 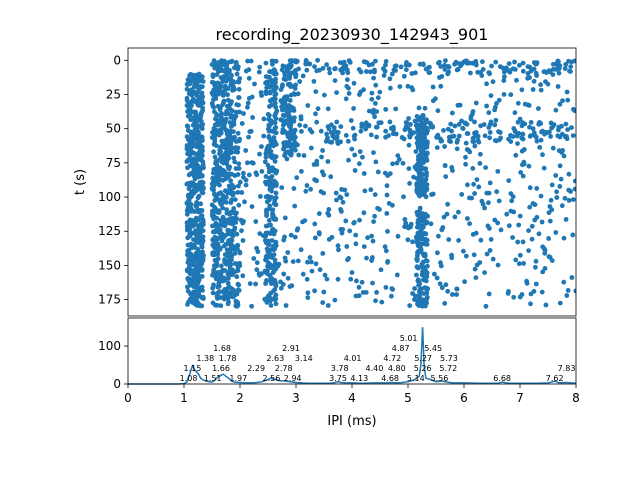 I want to click on x-tick-label: 1, so click(x=184, y=398).